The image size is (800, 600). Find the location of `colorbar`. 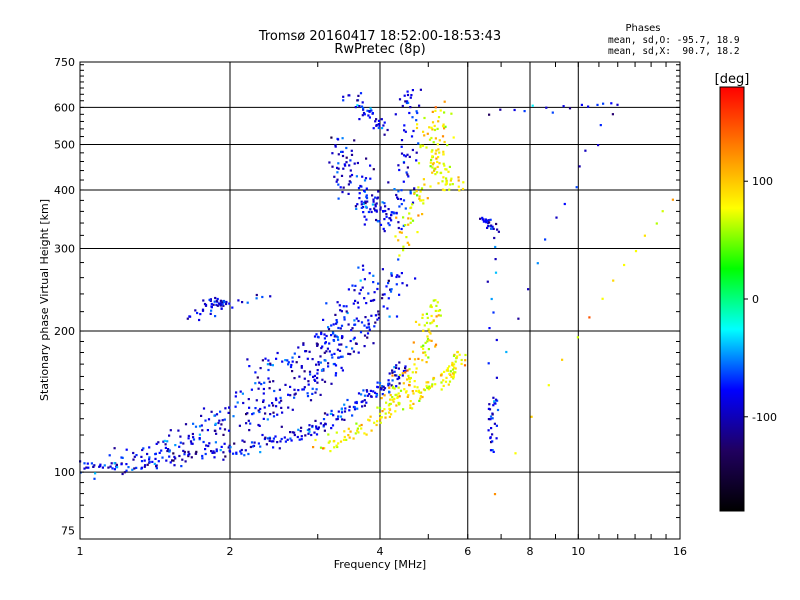

colorbar is located at coordinates (732, 299).